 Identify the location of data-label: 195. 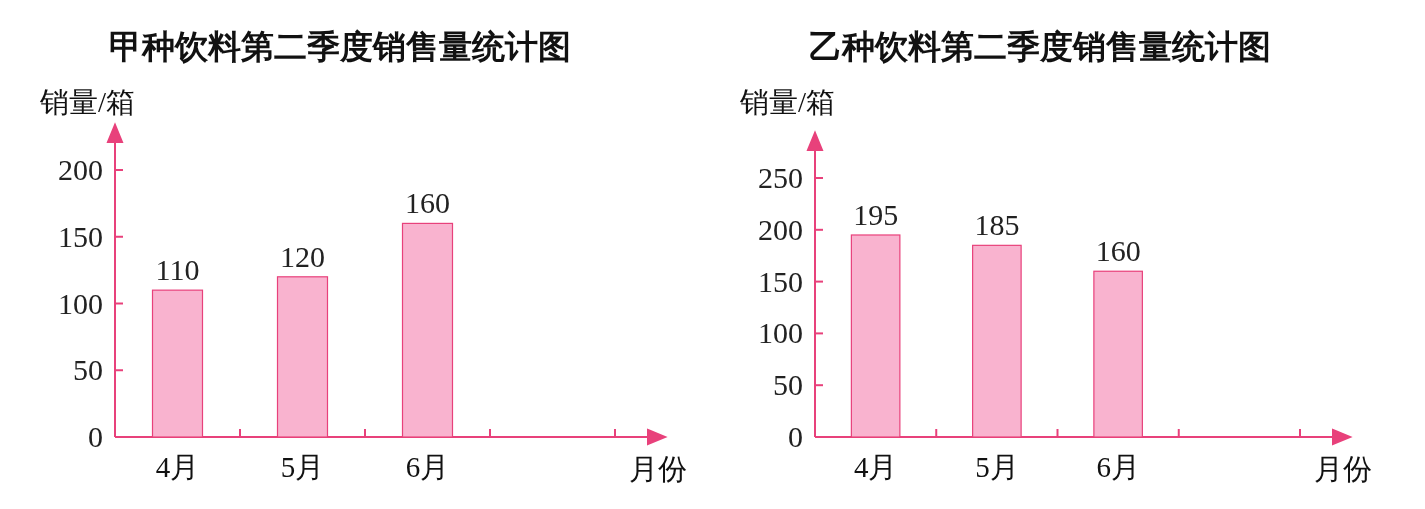
(876, 214).